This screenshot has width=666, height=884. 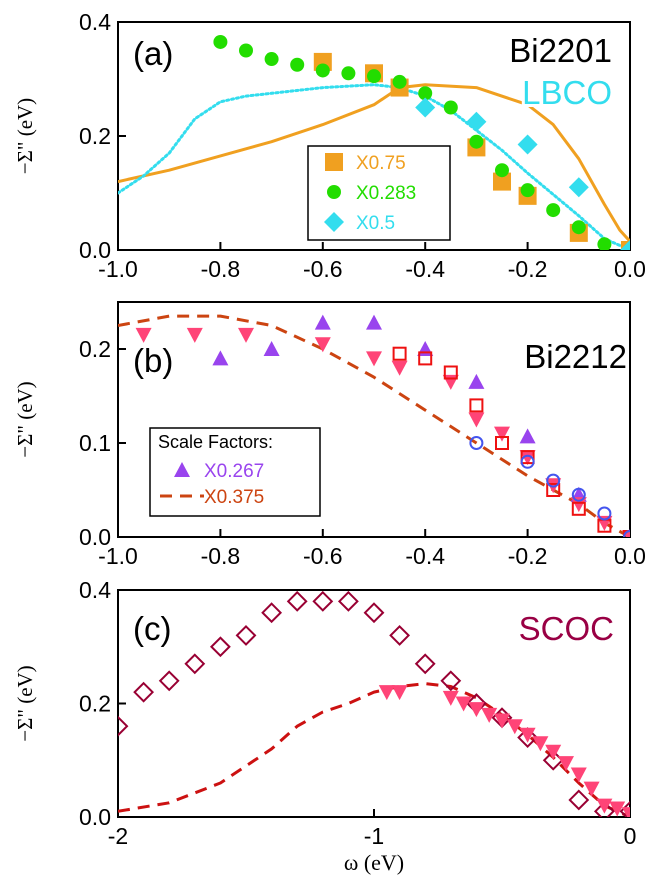 I want to click on y-tick-label: 0.2, so click(x=95, y=704).